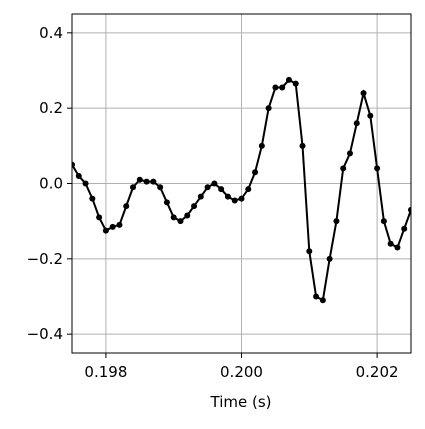 The height and width of the screenshot is (429, 425). I want to click on y-tick-label: 0.2, so click(51, 108).